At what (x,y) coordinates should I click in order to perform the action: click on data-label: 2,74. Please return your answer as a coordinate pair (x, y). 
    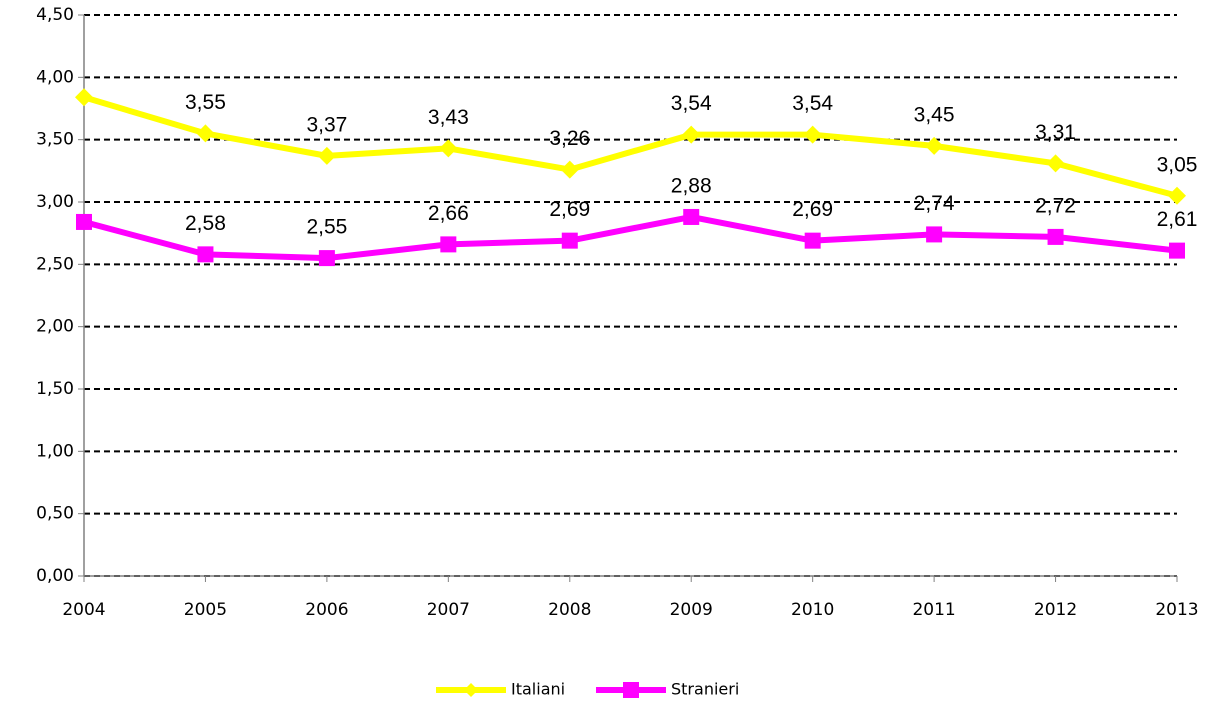
    Looking at the image, I should click on (934, 203).